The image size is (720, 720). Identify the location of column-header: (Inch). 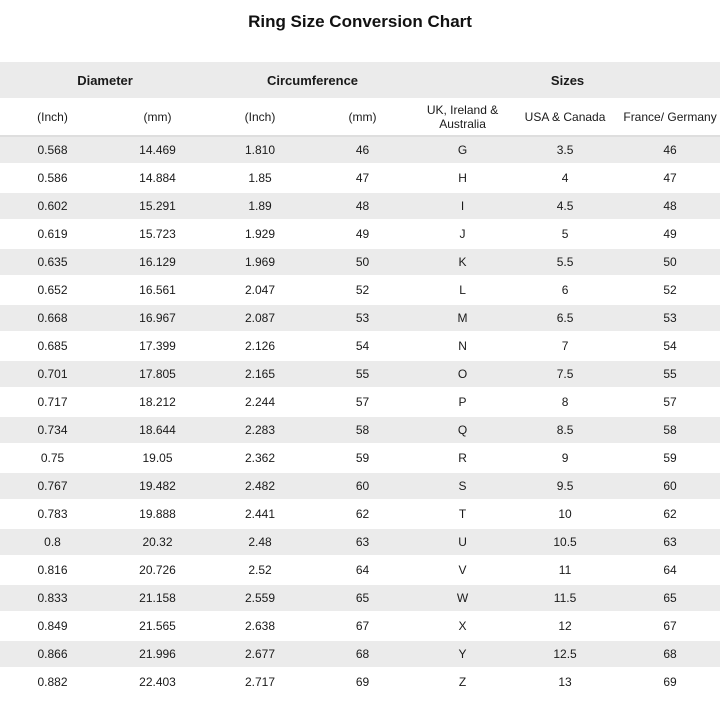
(52, 117).